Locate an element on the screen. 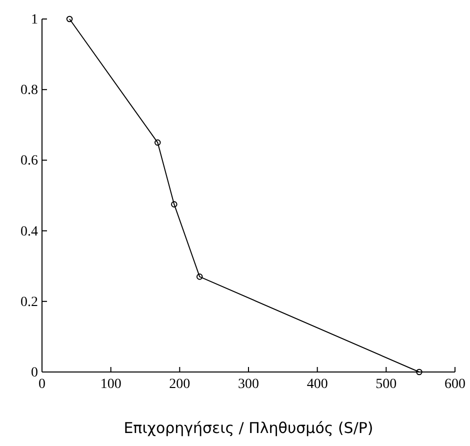  x-tick-label: 200 is located at coordinates (179, 384).